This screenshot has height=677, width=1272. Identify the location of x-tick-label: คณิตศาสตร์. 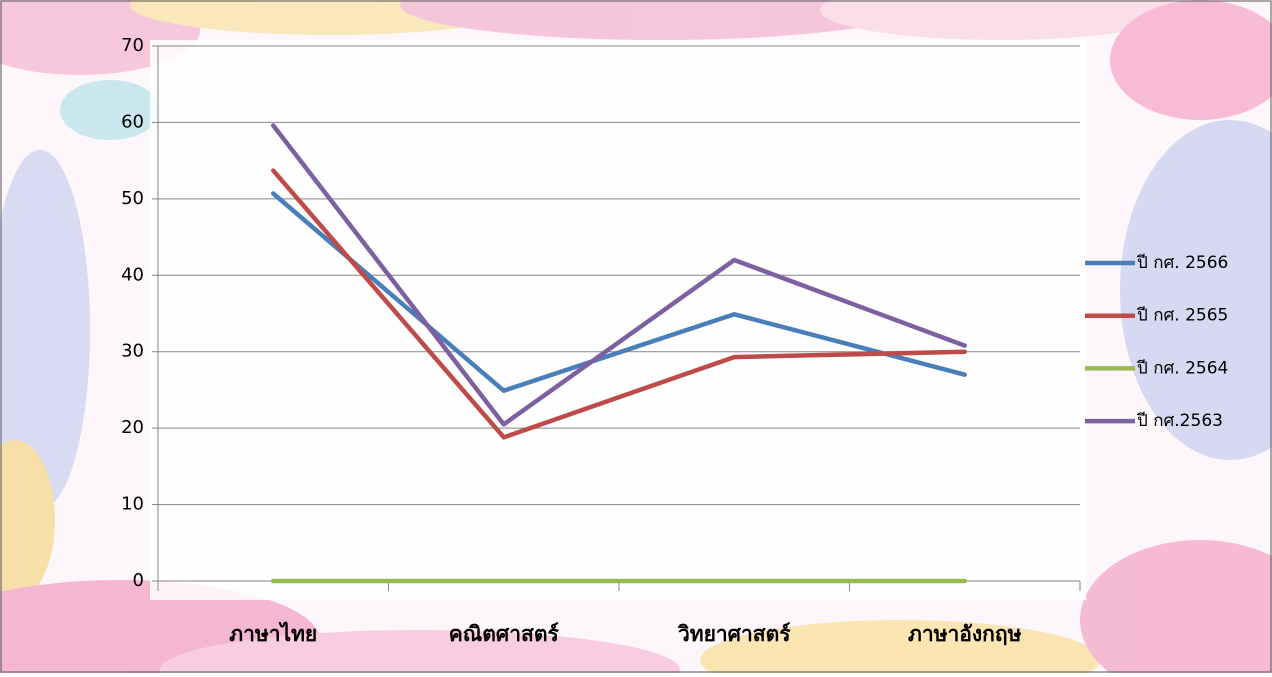
(504, 634).